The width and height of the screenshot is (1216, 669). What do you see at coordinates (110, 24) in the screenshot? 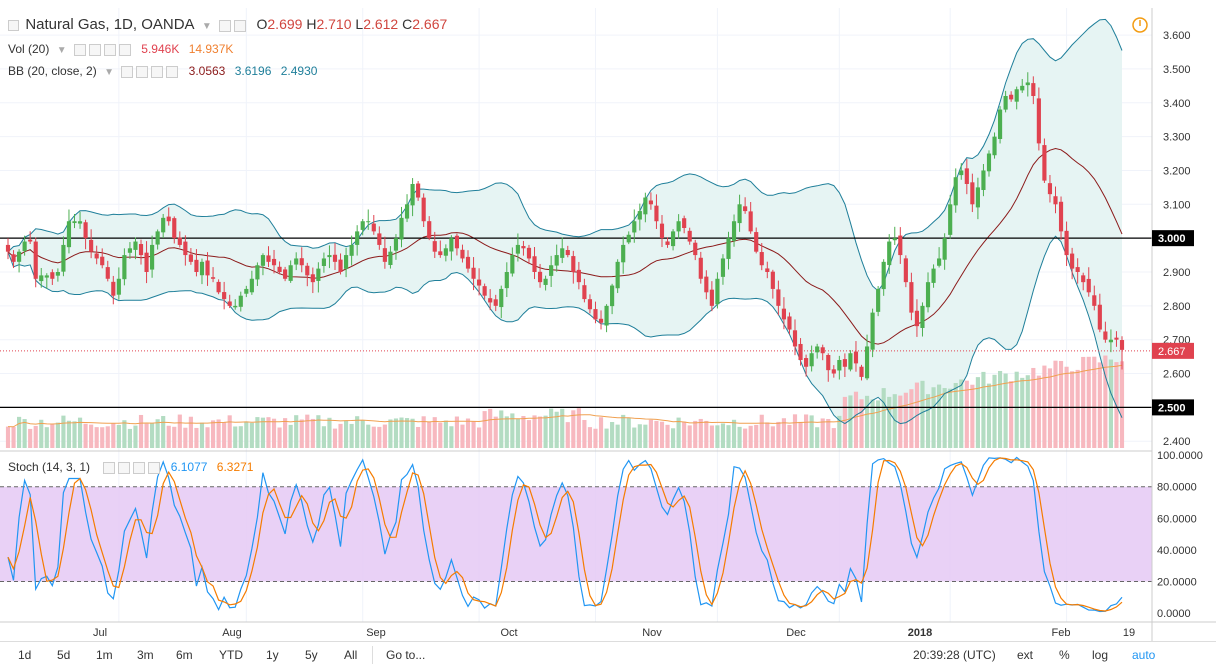
I see `symbol-title: Natural Gas, 1D, OANDA` at bounding box center [110, 24].